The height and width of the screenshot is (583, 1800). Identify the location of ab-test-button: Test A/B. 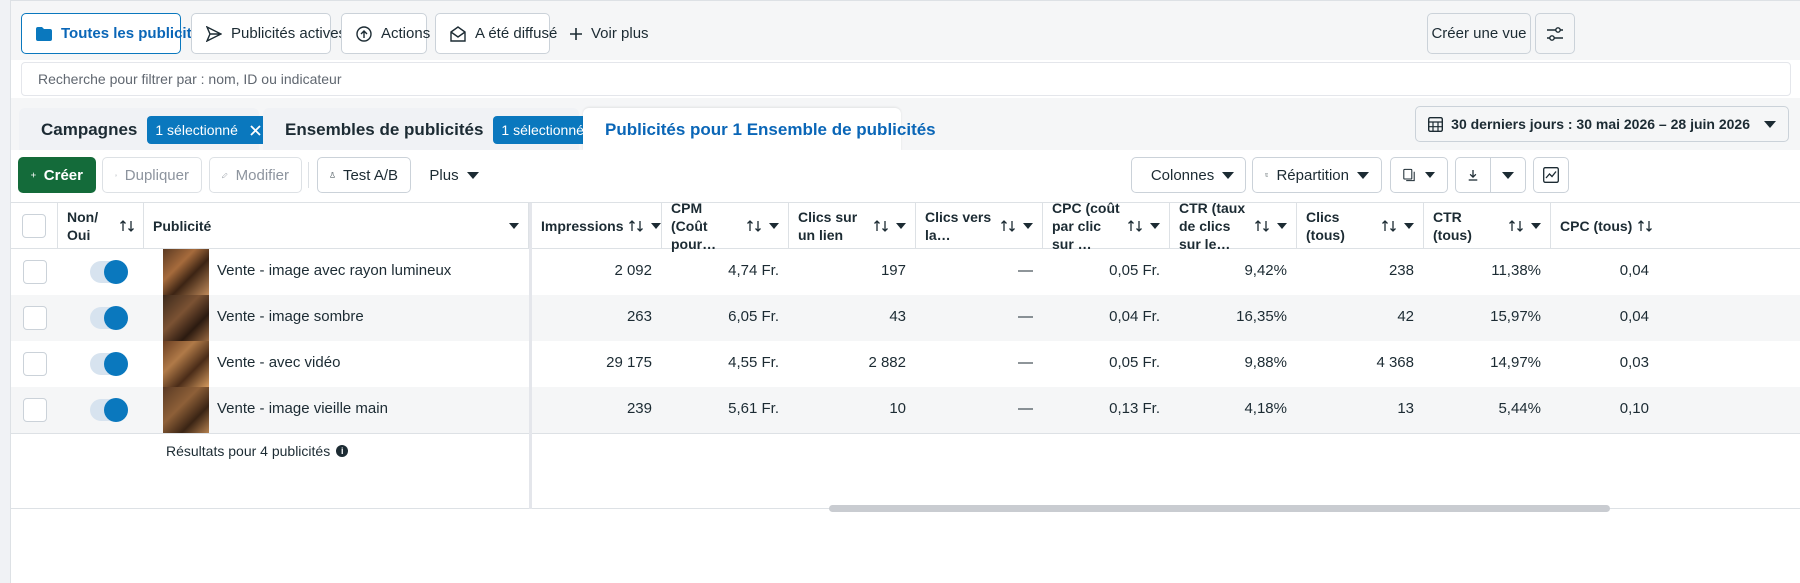
(364, 175).